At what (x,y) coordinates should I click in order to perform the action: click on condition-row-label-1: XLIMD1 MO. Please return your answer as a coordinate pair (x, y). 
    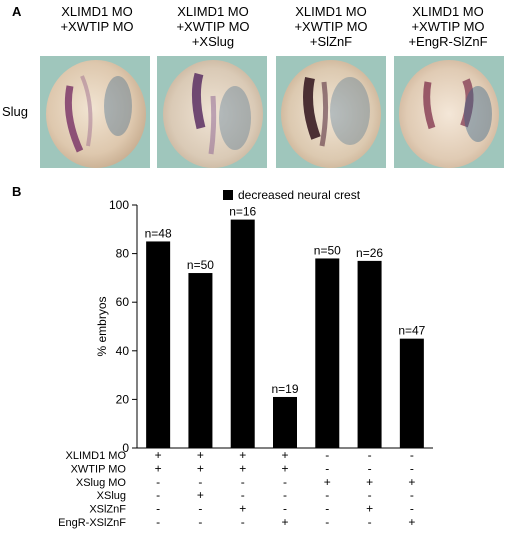
    Looking at the image, I should click on (95, 456).